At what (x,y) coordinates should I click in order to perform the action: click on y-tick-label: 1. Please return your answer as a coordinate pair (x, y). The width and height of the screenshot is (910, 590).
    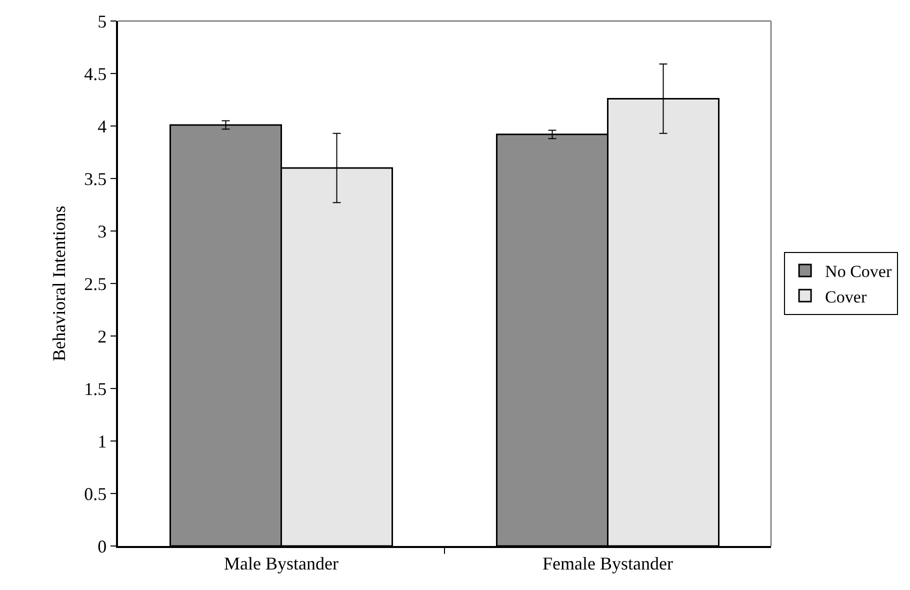
    Looking at the image, I should click on (102, 441).